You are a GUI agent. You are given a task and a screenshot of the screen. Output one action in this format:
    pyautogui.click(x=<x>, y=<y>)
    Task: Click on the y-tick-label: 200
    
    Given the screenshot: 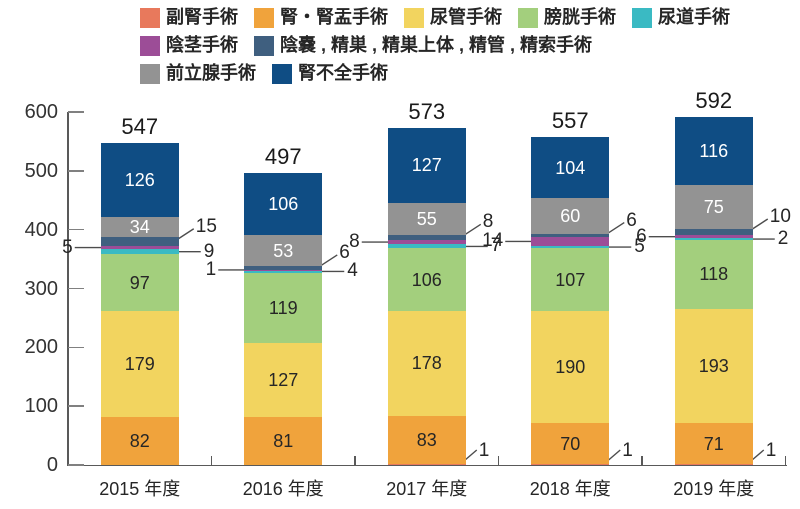 What is the action you would take?
    pyautogui.click(x=41, y=347)
    